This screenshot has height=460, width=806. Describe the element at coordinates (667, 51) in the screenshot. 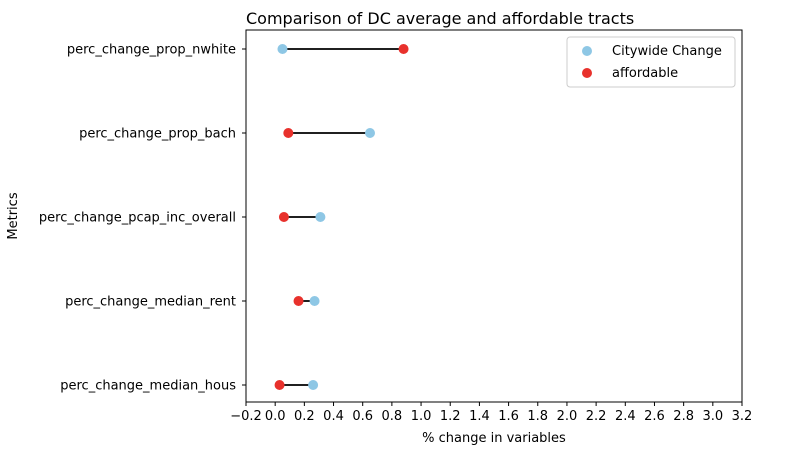

I see `legend-label-citywide-change: Citywide Change` at that location.